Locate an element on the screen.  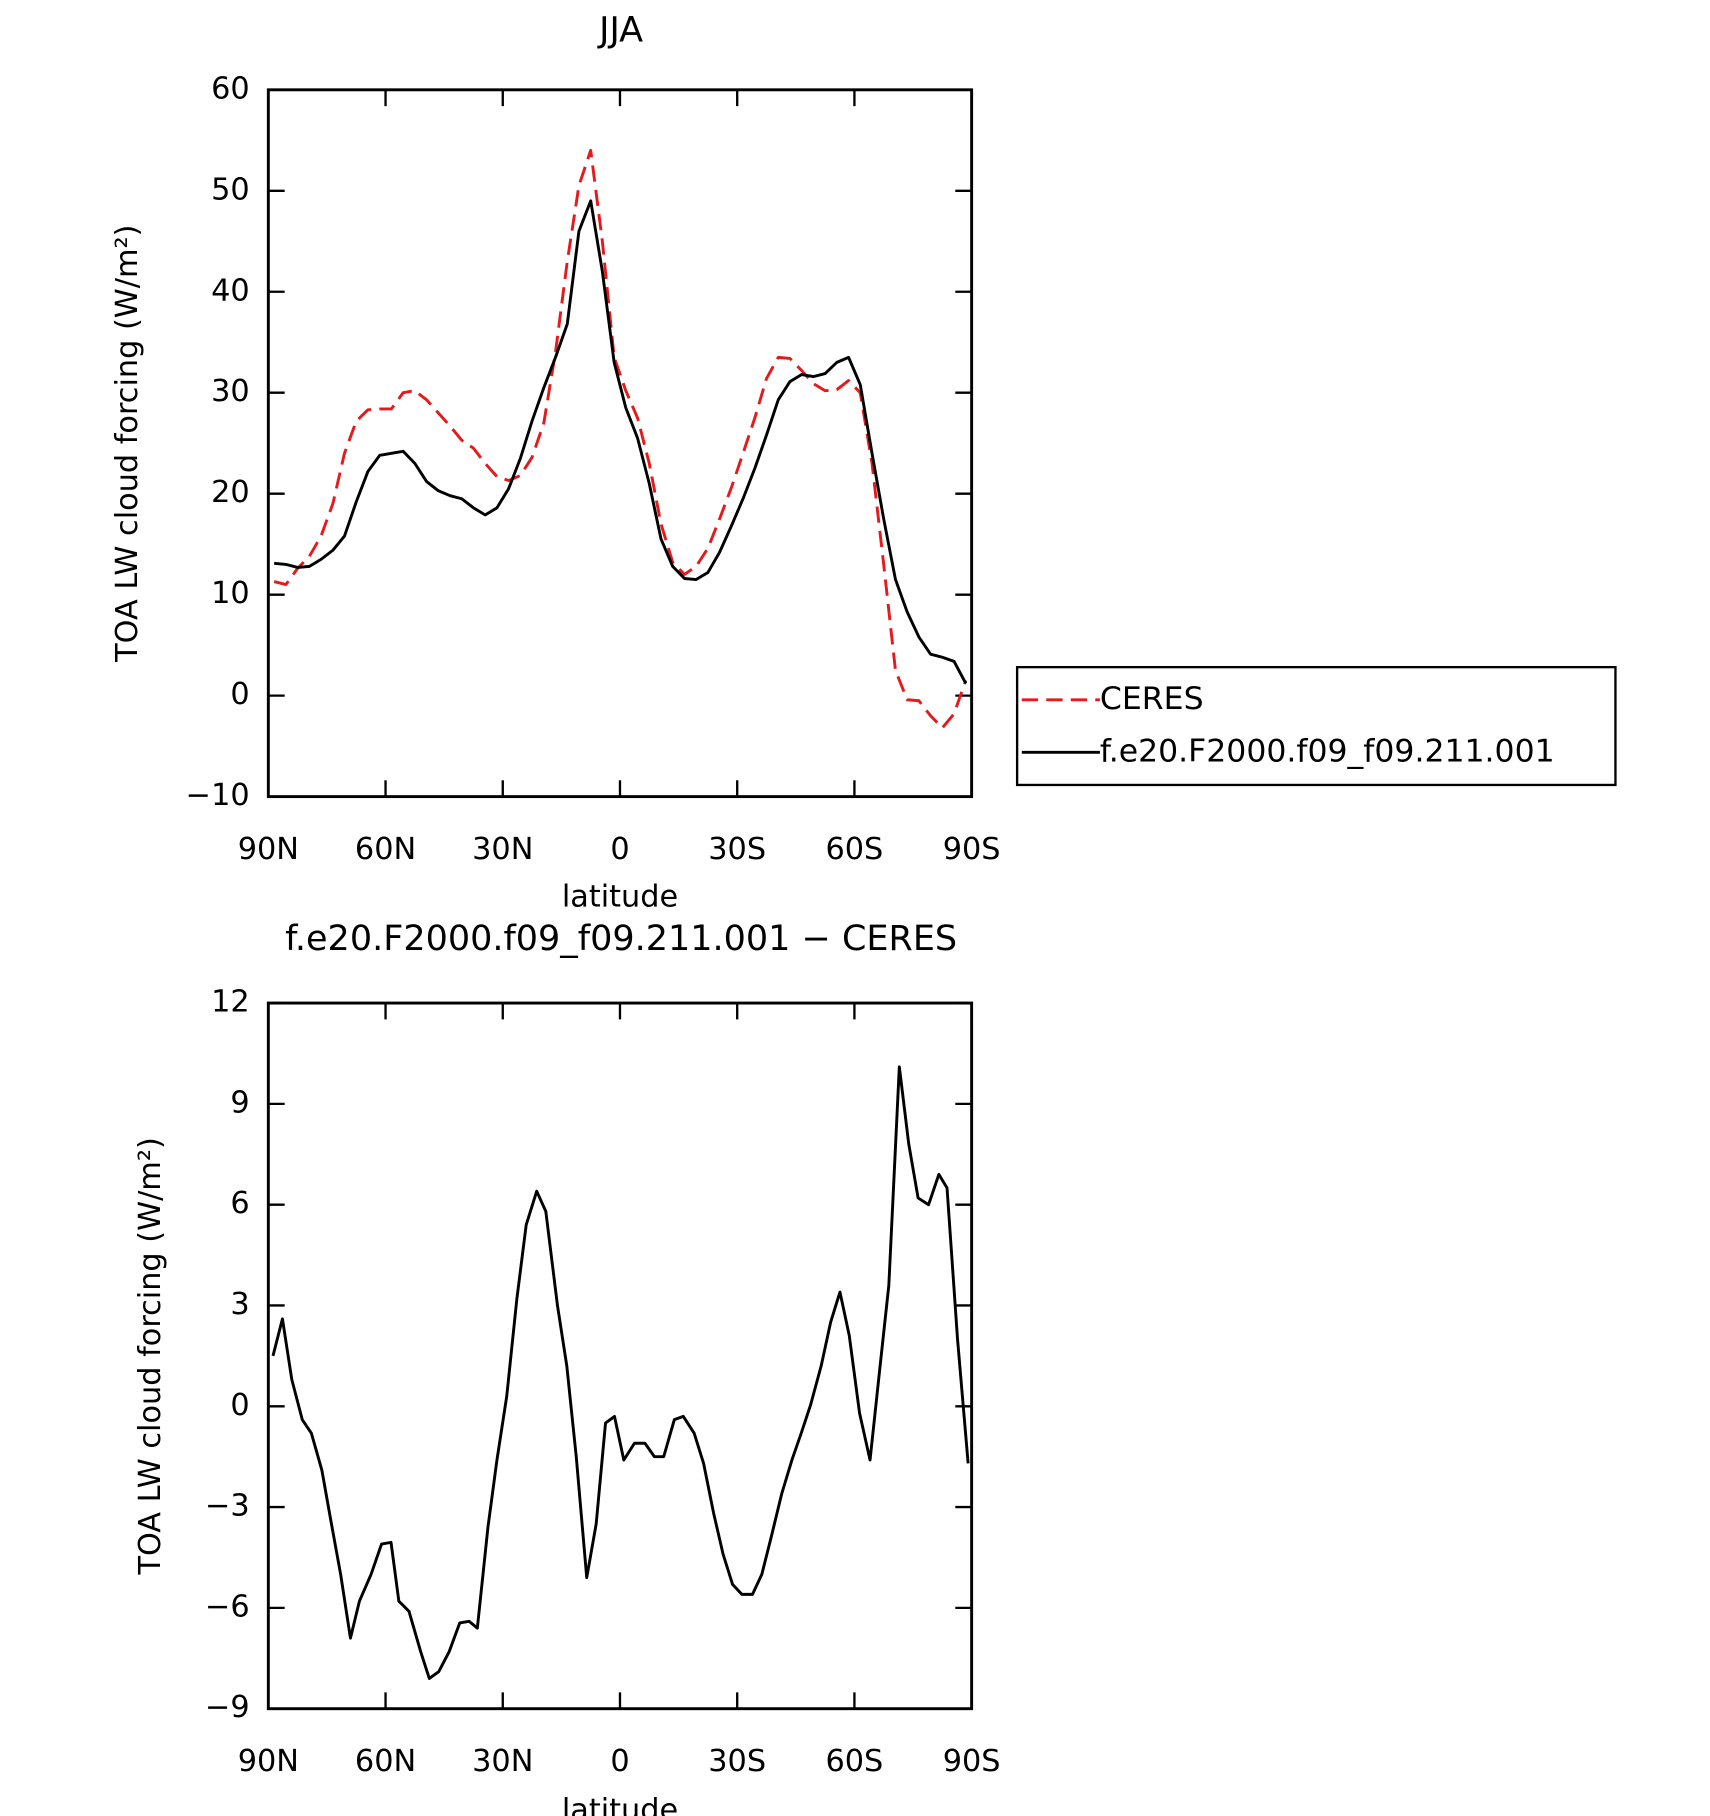
y-tick-label: 30 is located at coordinates (230, 391).